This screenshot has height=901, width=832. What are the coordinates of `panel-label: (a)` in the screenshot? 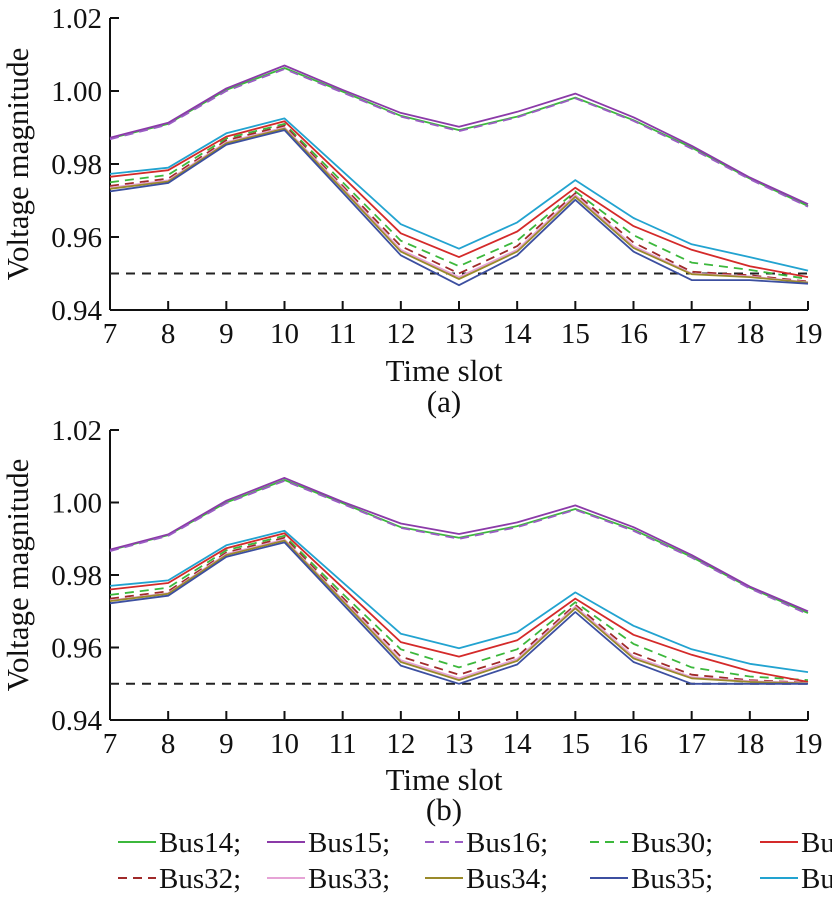 It's located at (444, 401).